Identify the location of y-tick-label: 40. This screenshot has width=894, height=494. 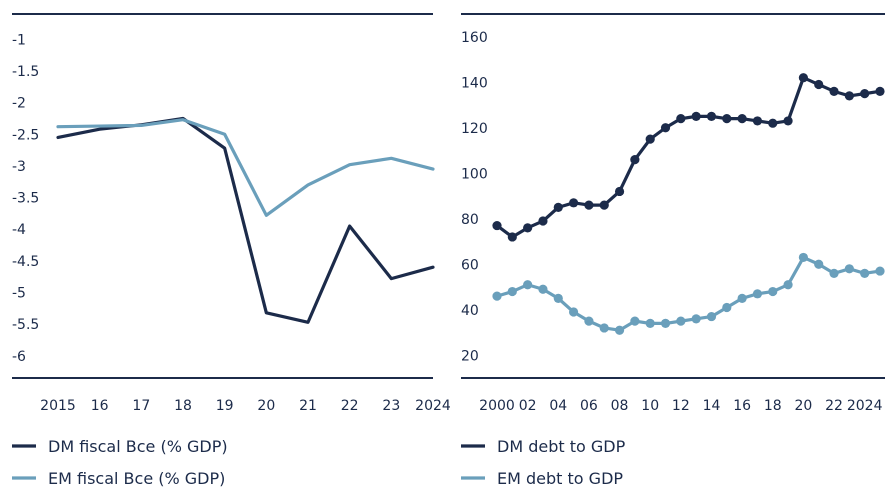
(470, 311).